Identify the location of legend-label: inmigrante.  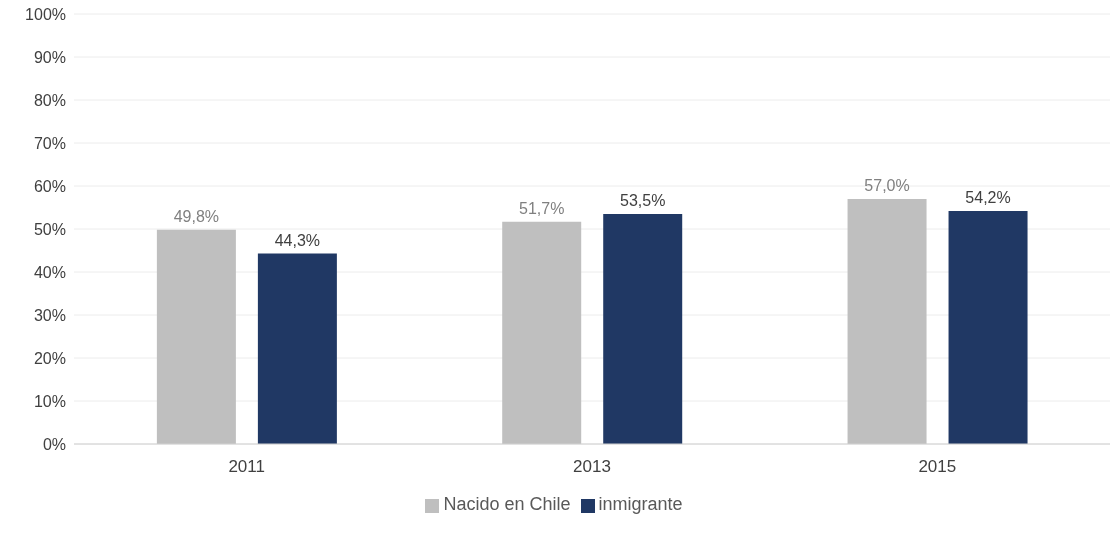
(640, 504).